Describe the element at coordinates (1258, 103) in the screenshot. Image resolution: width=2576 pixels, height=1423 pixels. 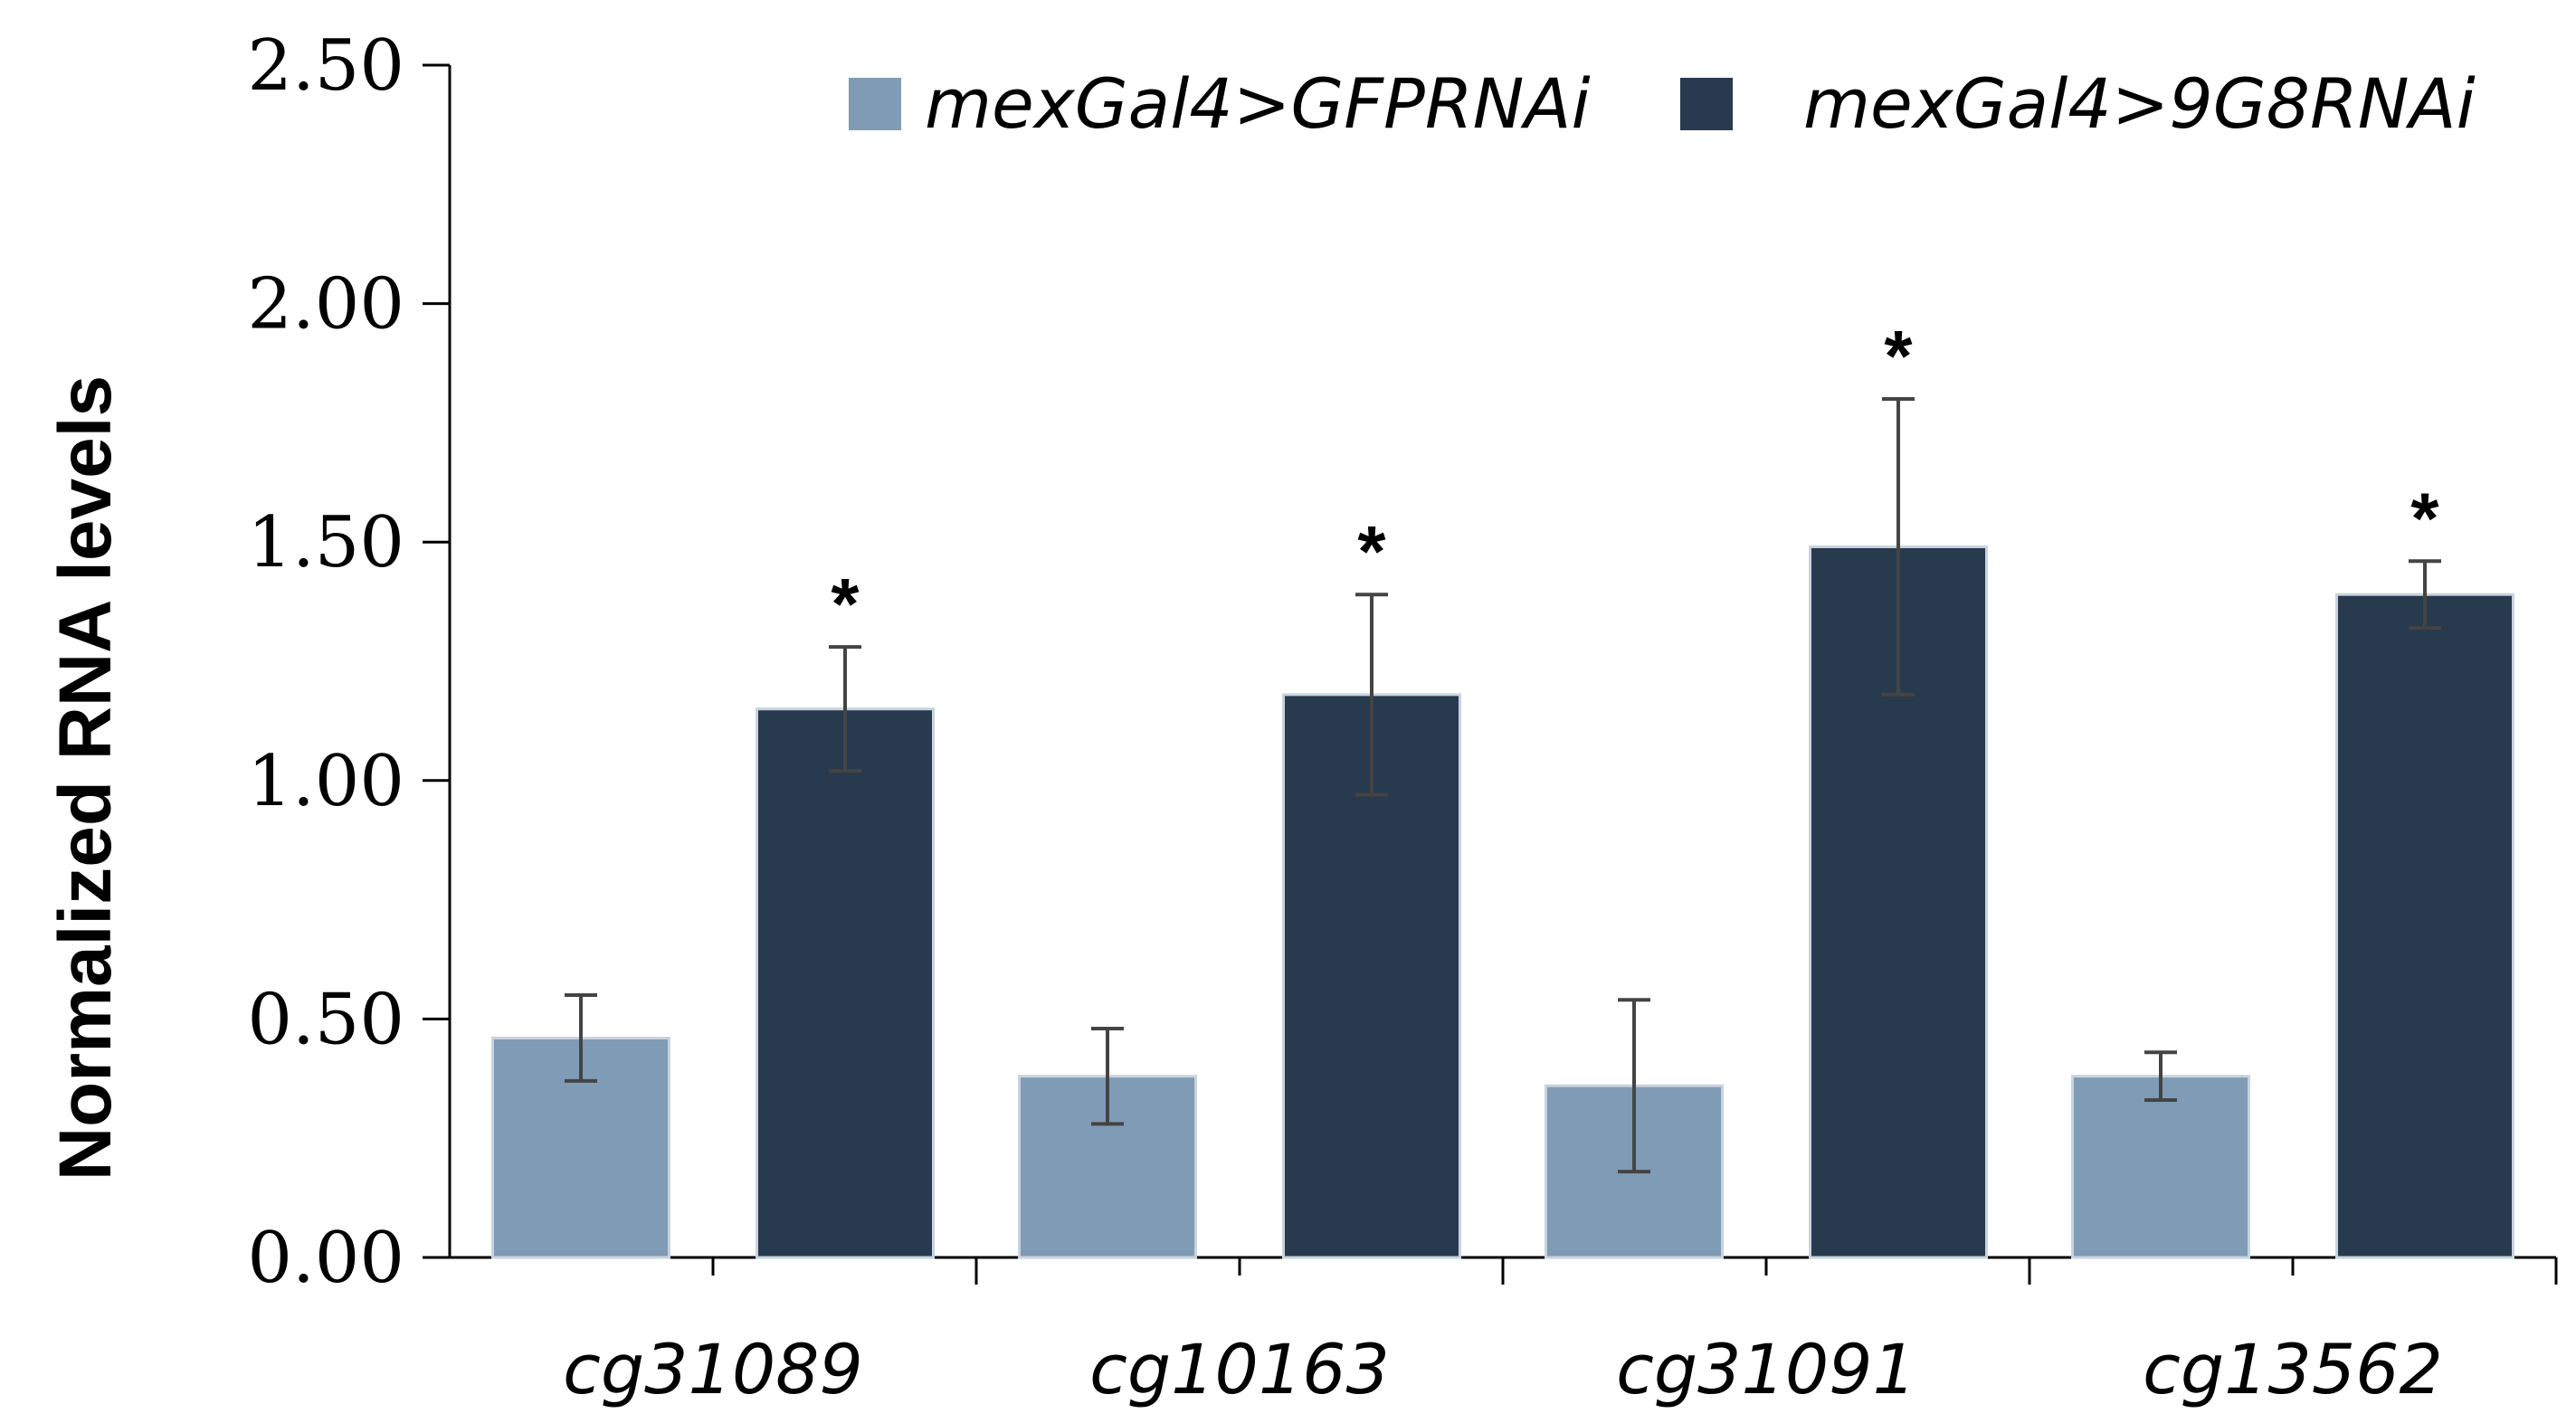
I see `legend-label-0: mexGal4>GFPRNAi` at that location.